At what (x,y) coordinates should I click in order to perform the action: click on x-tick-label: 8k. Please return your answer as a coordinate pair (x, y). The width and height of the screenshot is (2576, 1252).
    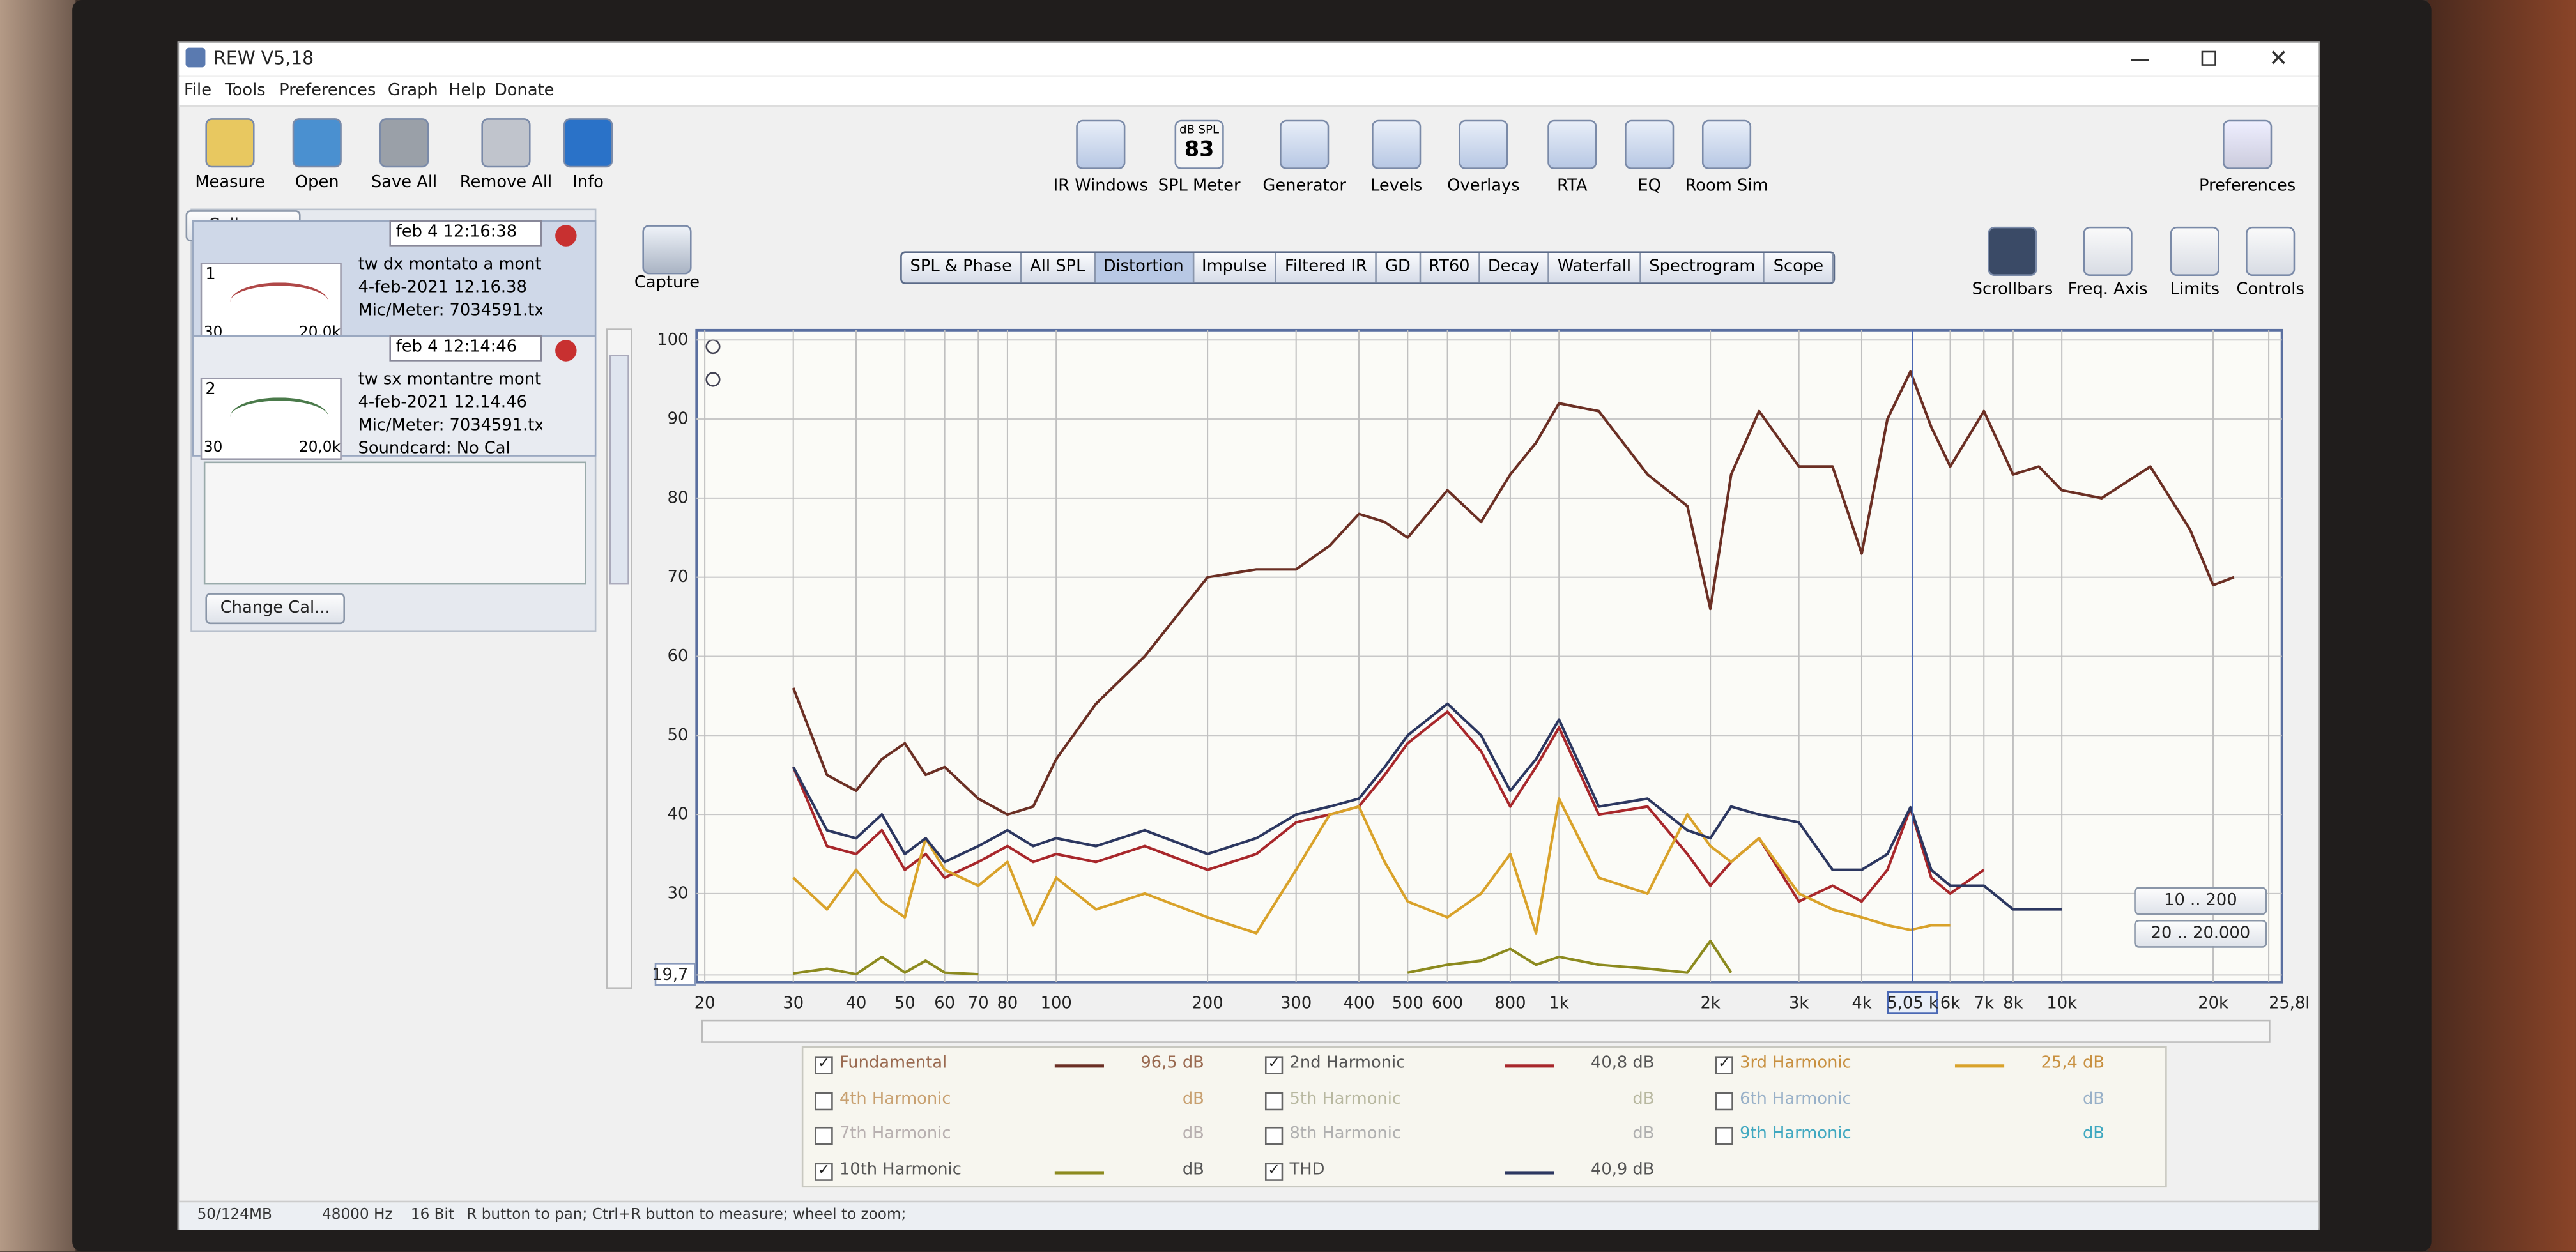
    Looking at the image, I should click on (2013, 1003).